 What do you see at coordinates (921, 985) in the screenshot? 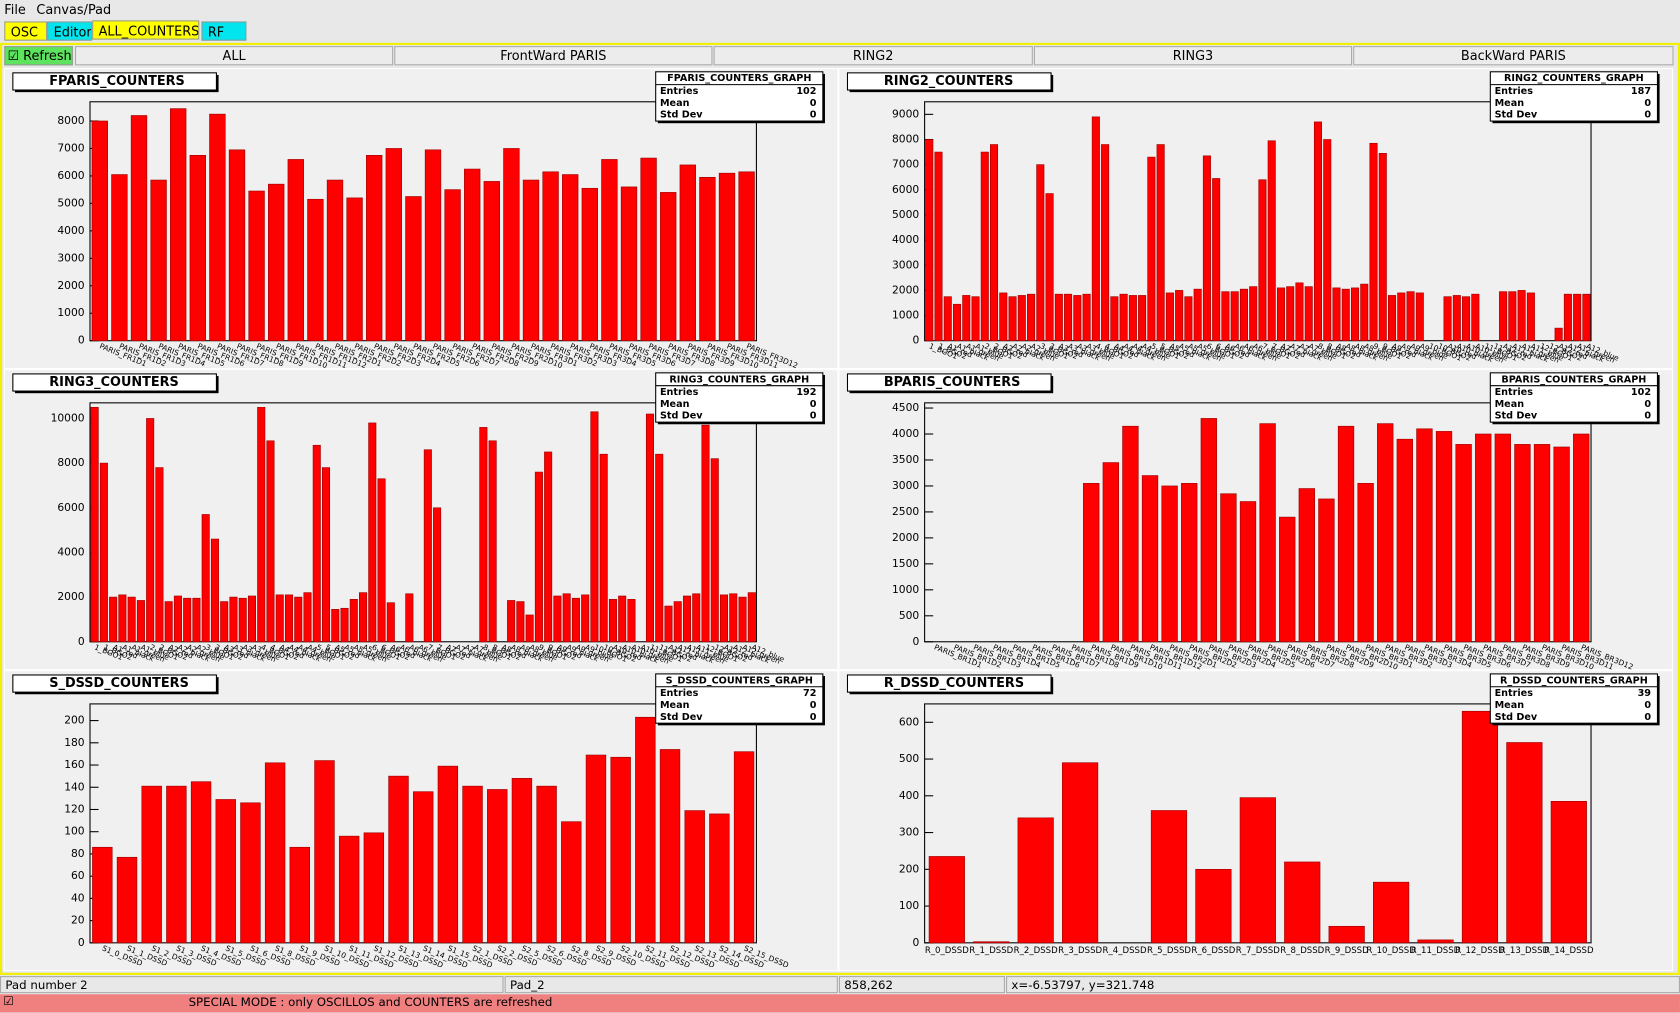
I see `status-field: 858,262` at bounding box center [921, 985].